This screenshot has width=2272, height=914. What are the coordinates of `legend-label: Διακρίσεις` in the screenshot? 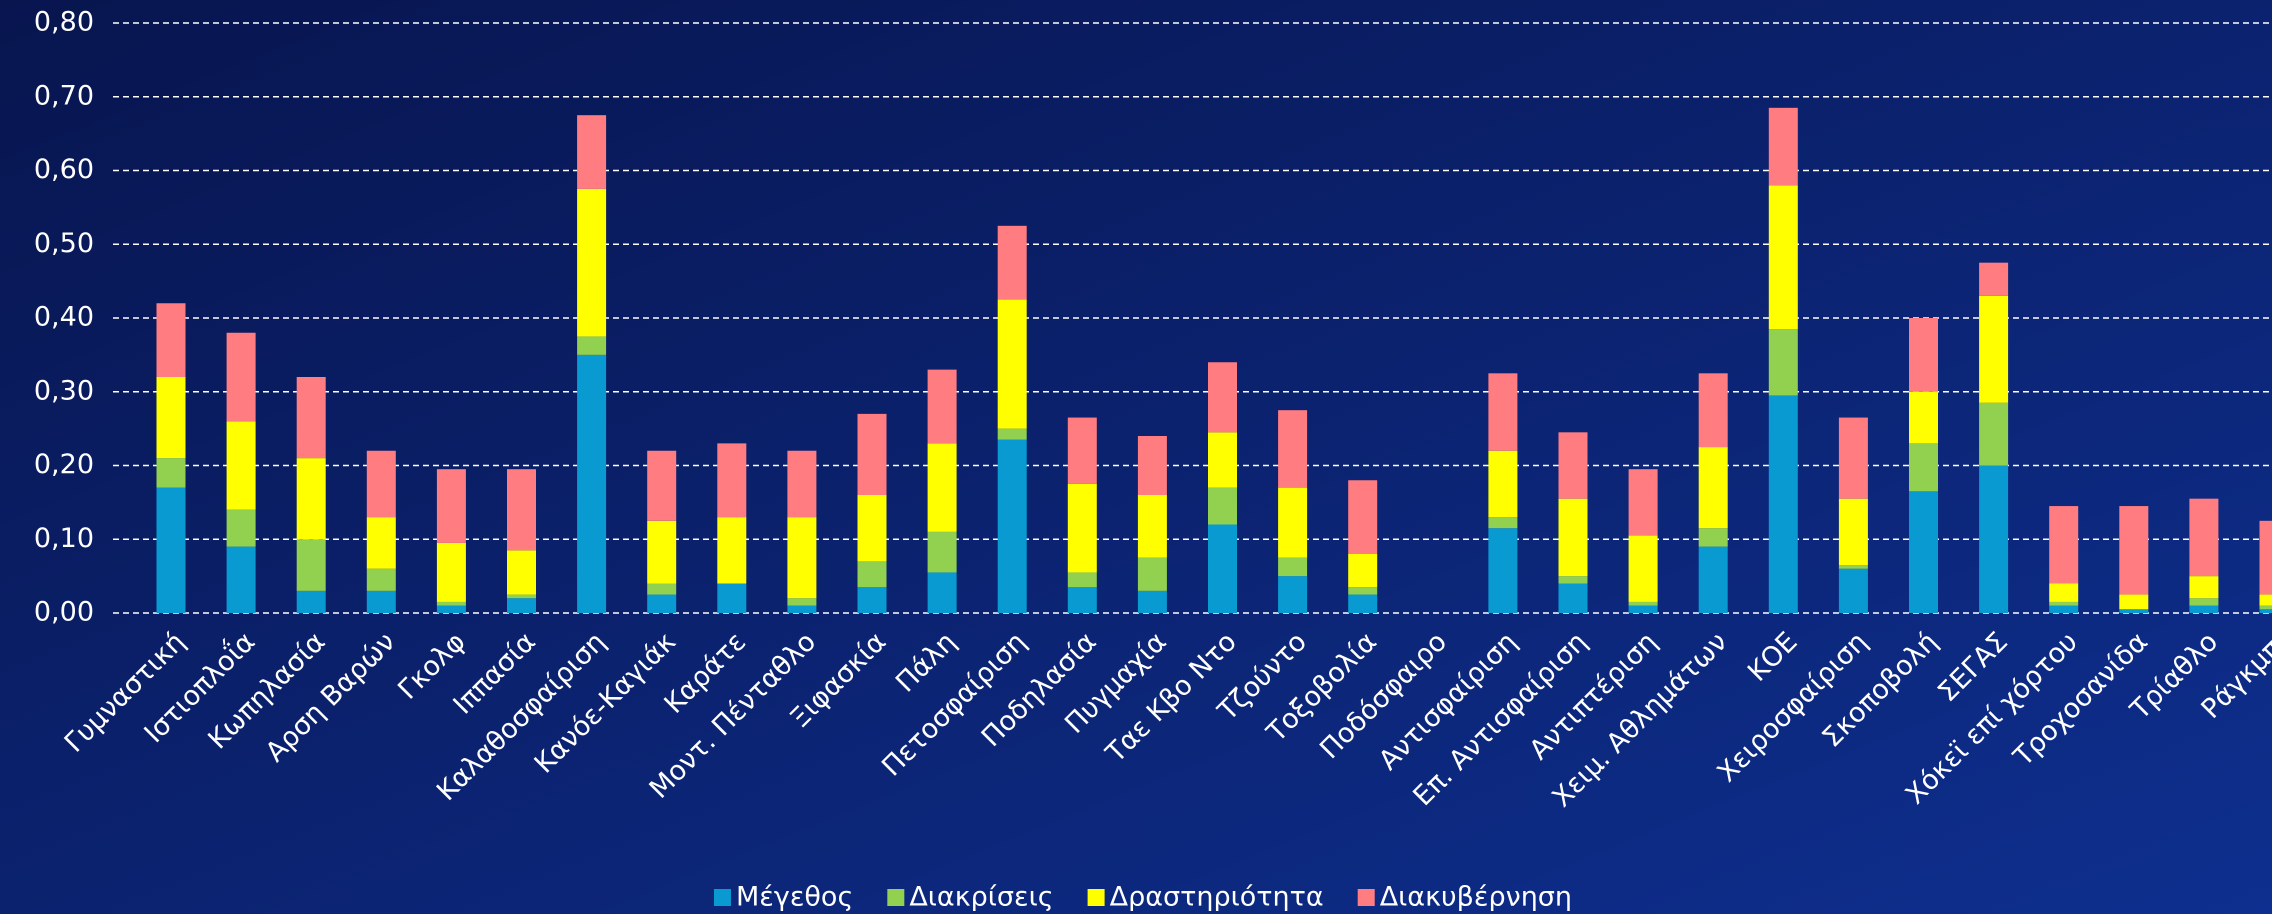 It's located at (981, 897).